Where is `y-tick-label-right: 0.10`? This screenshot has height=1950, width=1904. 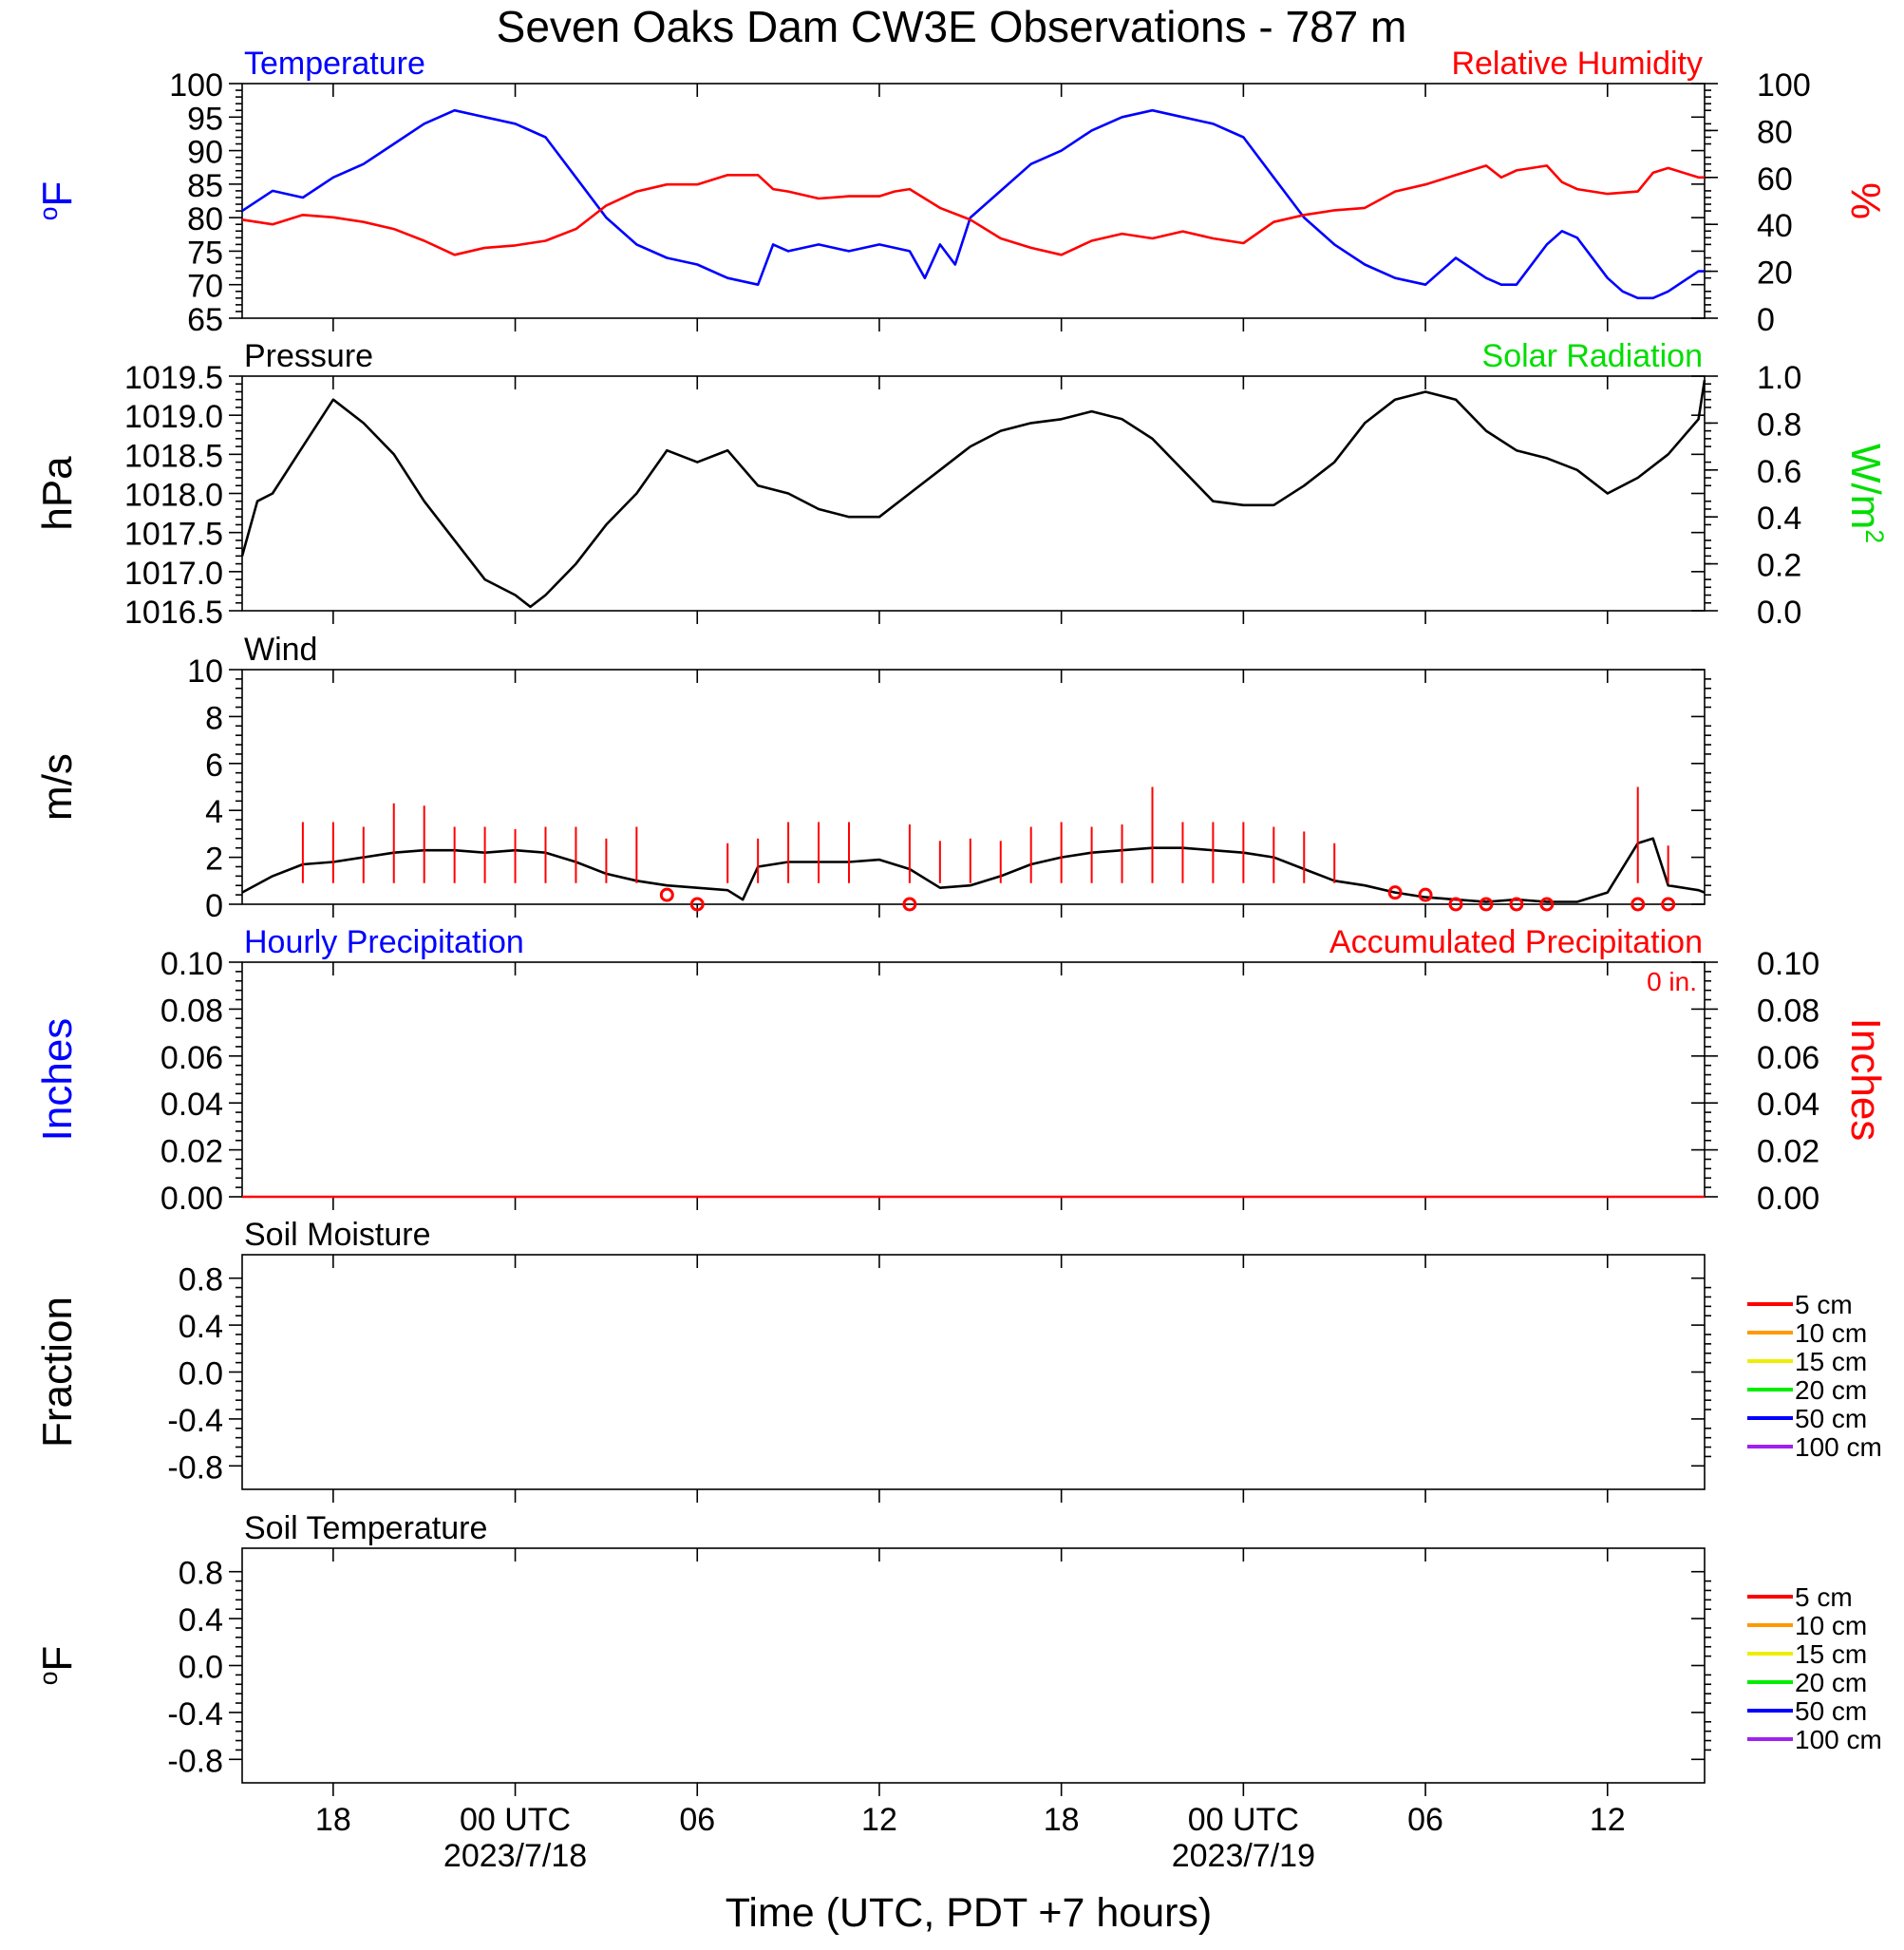
y-tick-label-right: 0.10 is located at coordinates (1788, 964).